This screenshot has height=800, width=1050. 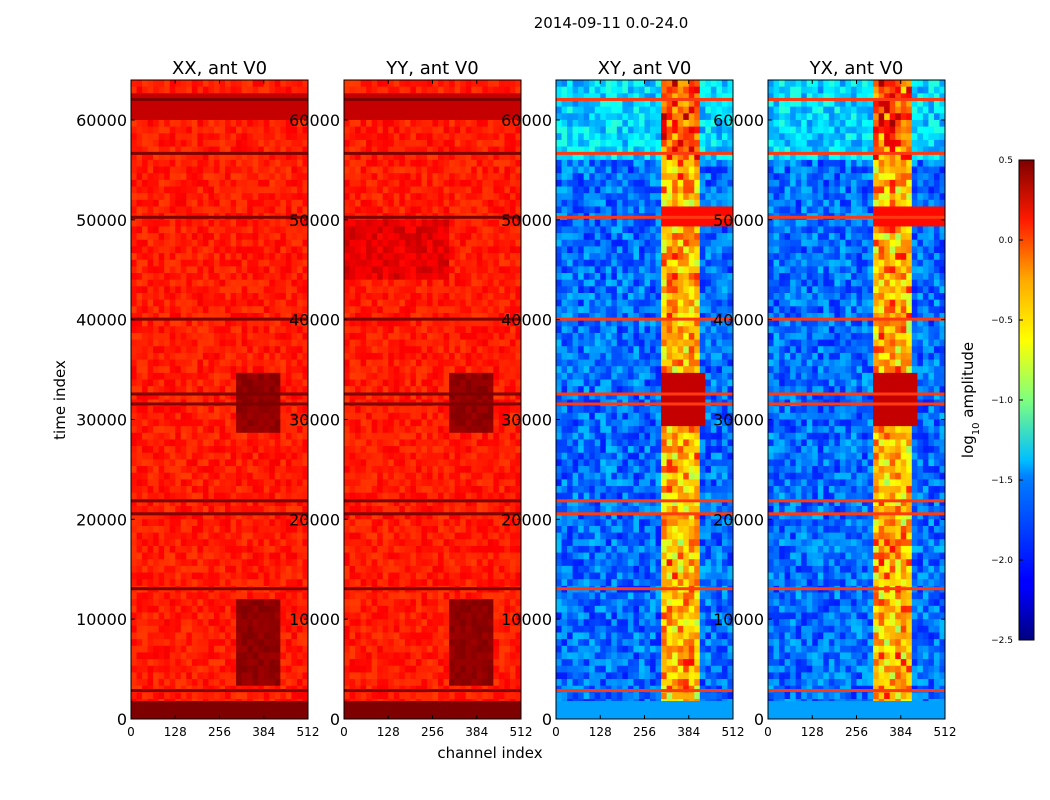 What do you see at coordinates (1006, 241) in the screenshot?
I see `colorbar-tick-label: 0.0` at bounding box center [1006, 241].